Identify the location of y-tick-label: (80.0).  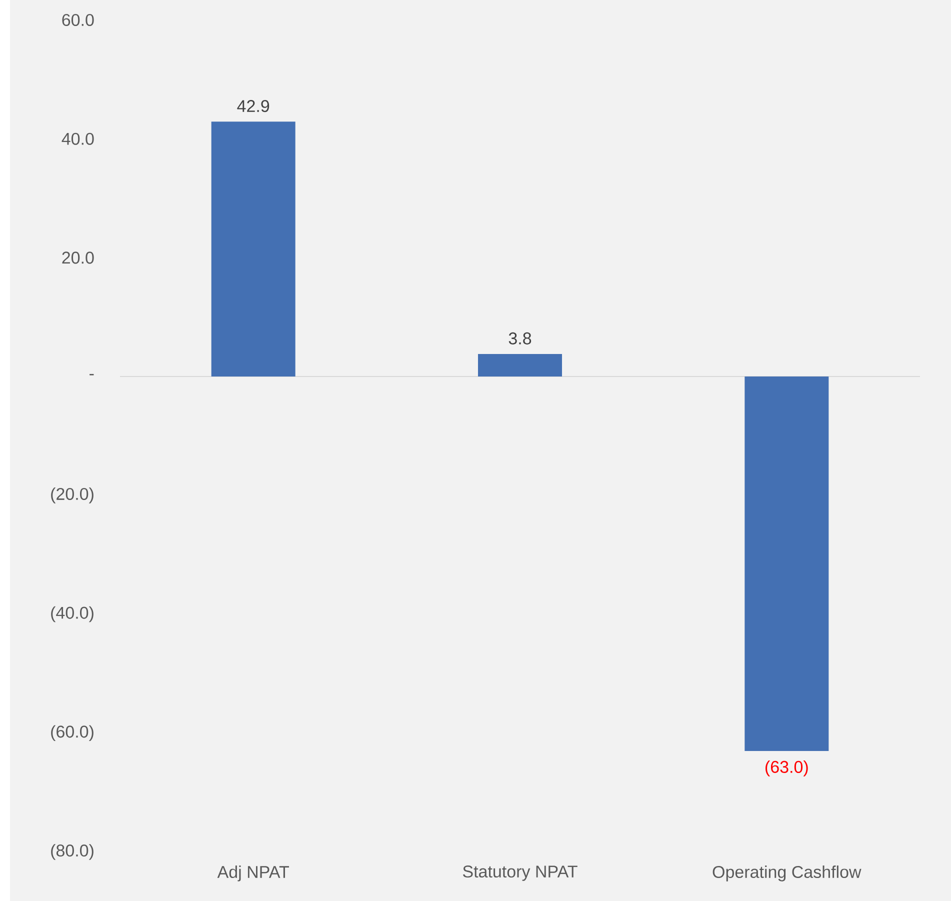
(72, 852).